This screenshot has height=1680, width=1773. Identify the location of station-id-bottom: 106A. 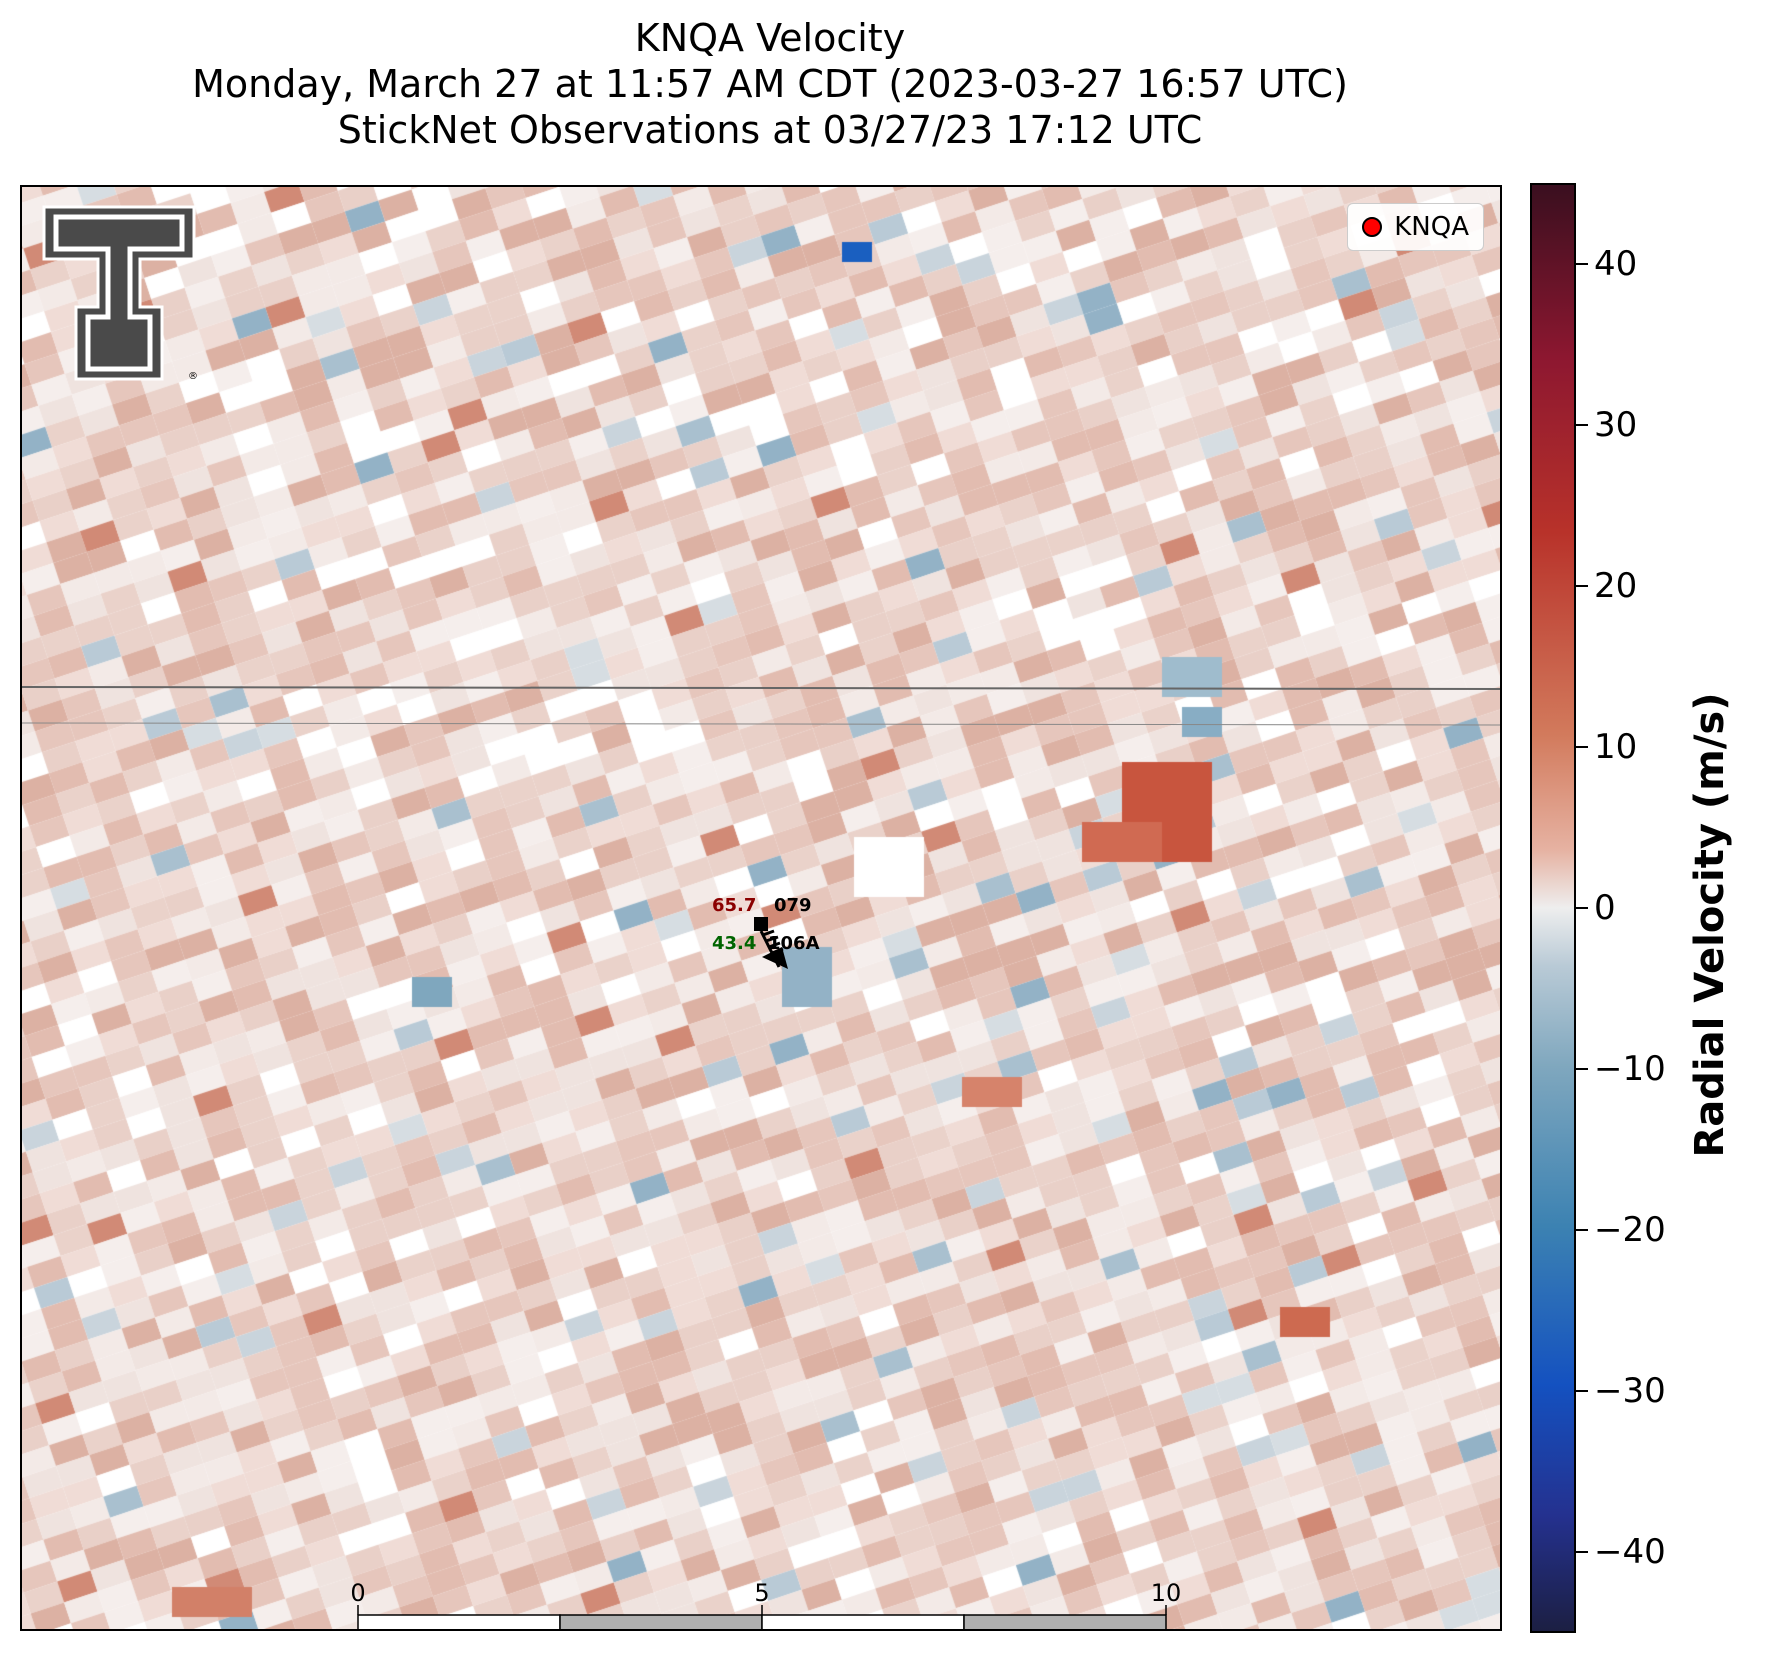
(794, 943).